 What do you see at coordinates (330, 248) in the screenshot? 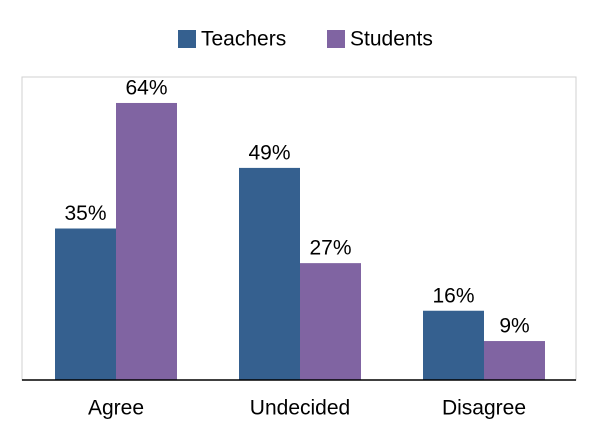
I see `value-label: 27%` at bounding box center [330, 248].